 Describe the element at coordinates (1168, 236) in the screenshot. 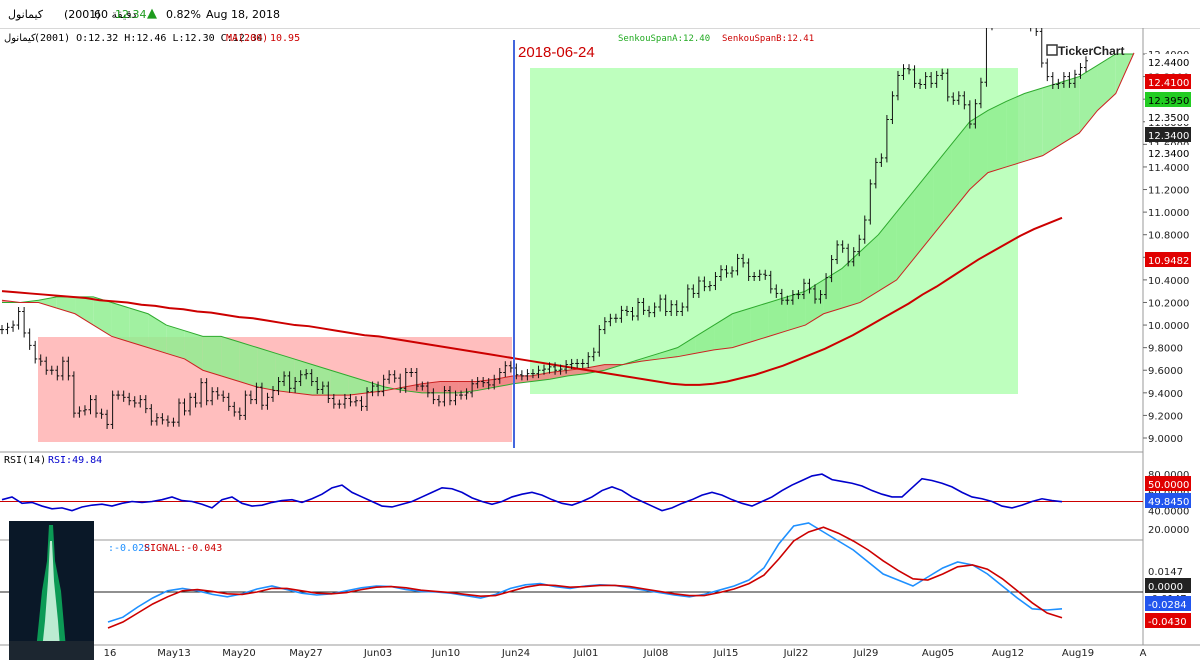

I see `price-tick-label: 10.8000` at that location.